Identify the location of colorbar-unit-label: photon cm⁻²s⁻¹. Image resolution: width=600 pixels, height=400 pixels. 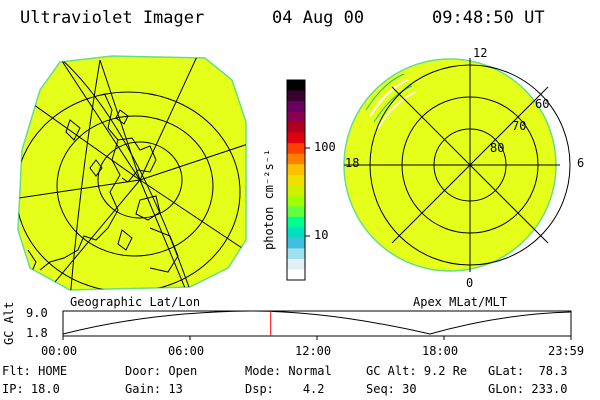
(269, 199).